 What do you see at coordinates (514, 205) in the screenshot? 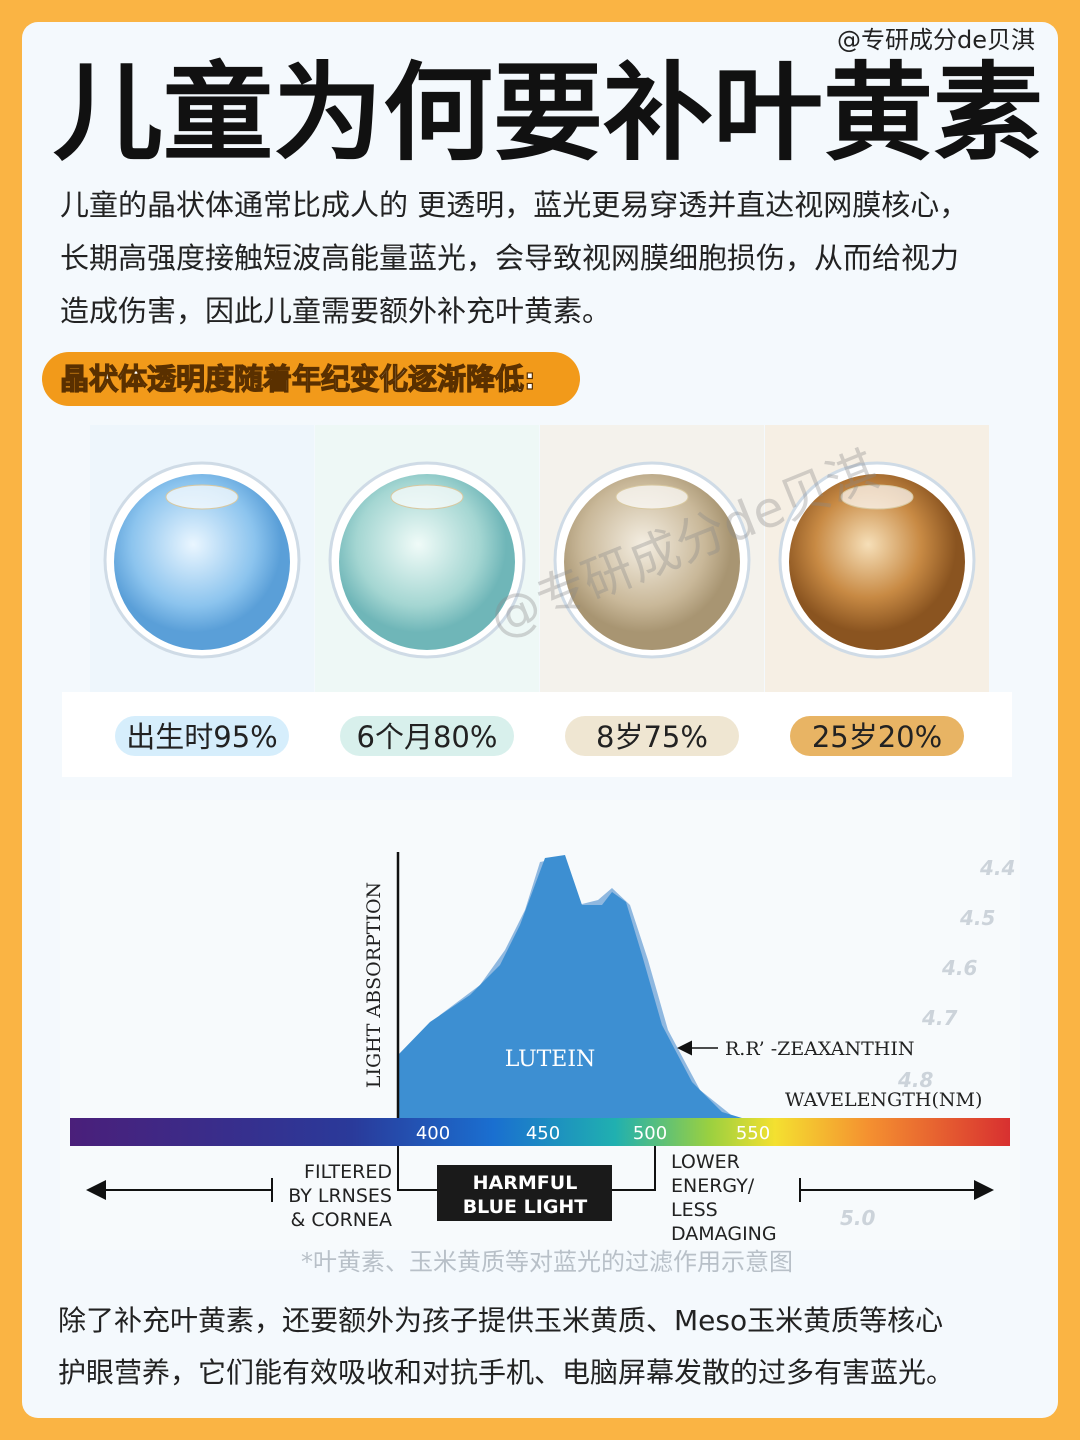
I see `intro-line: 儿童的晶状体通常比成人的 更透明，蓝光更易穿透并直达视网膜核心，` at bounding box center [514, 205].